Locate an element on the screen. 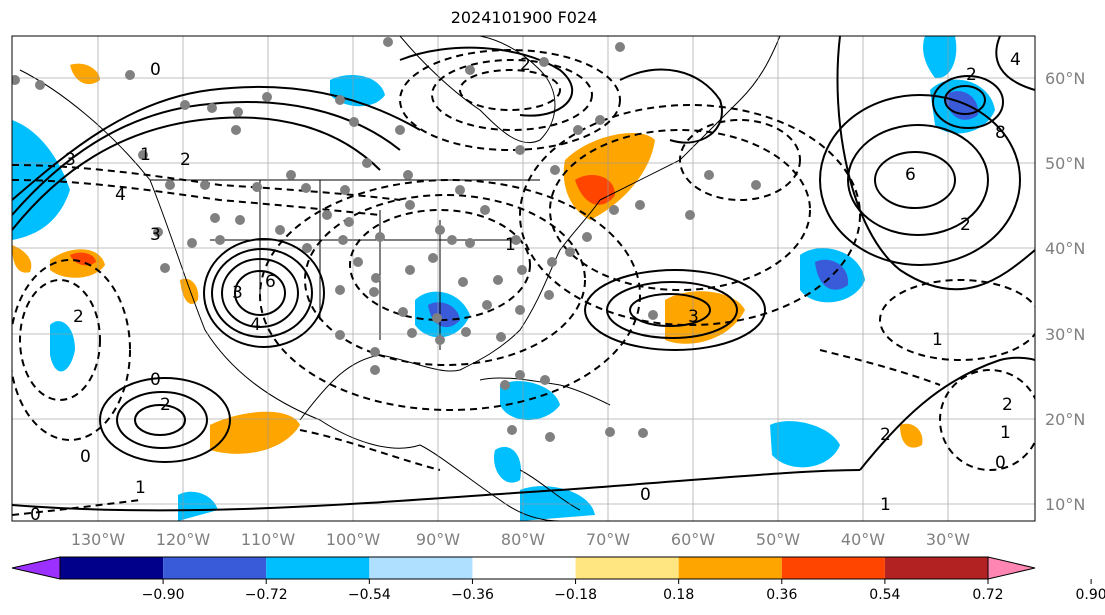 The height and width of the screenshot is (615, 1105). map-title: 2024101900 F024 is located at coordinates (524, 17).